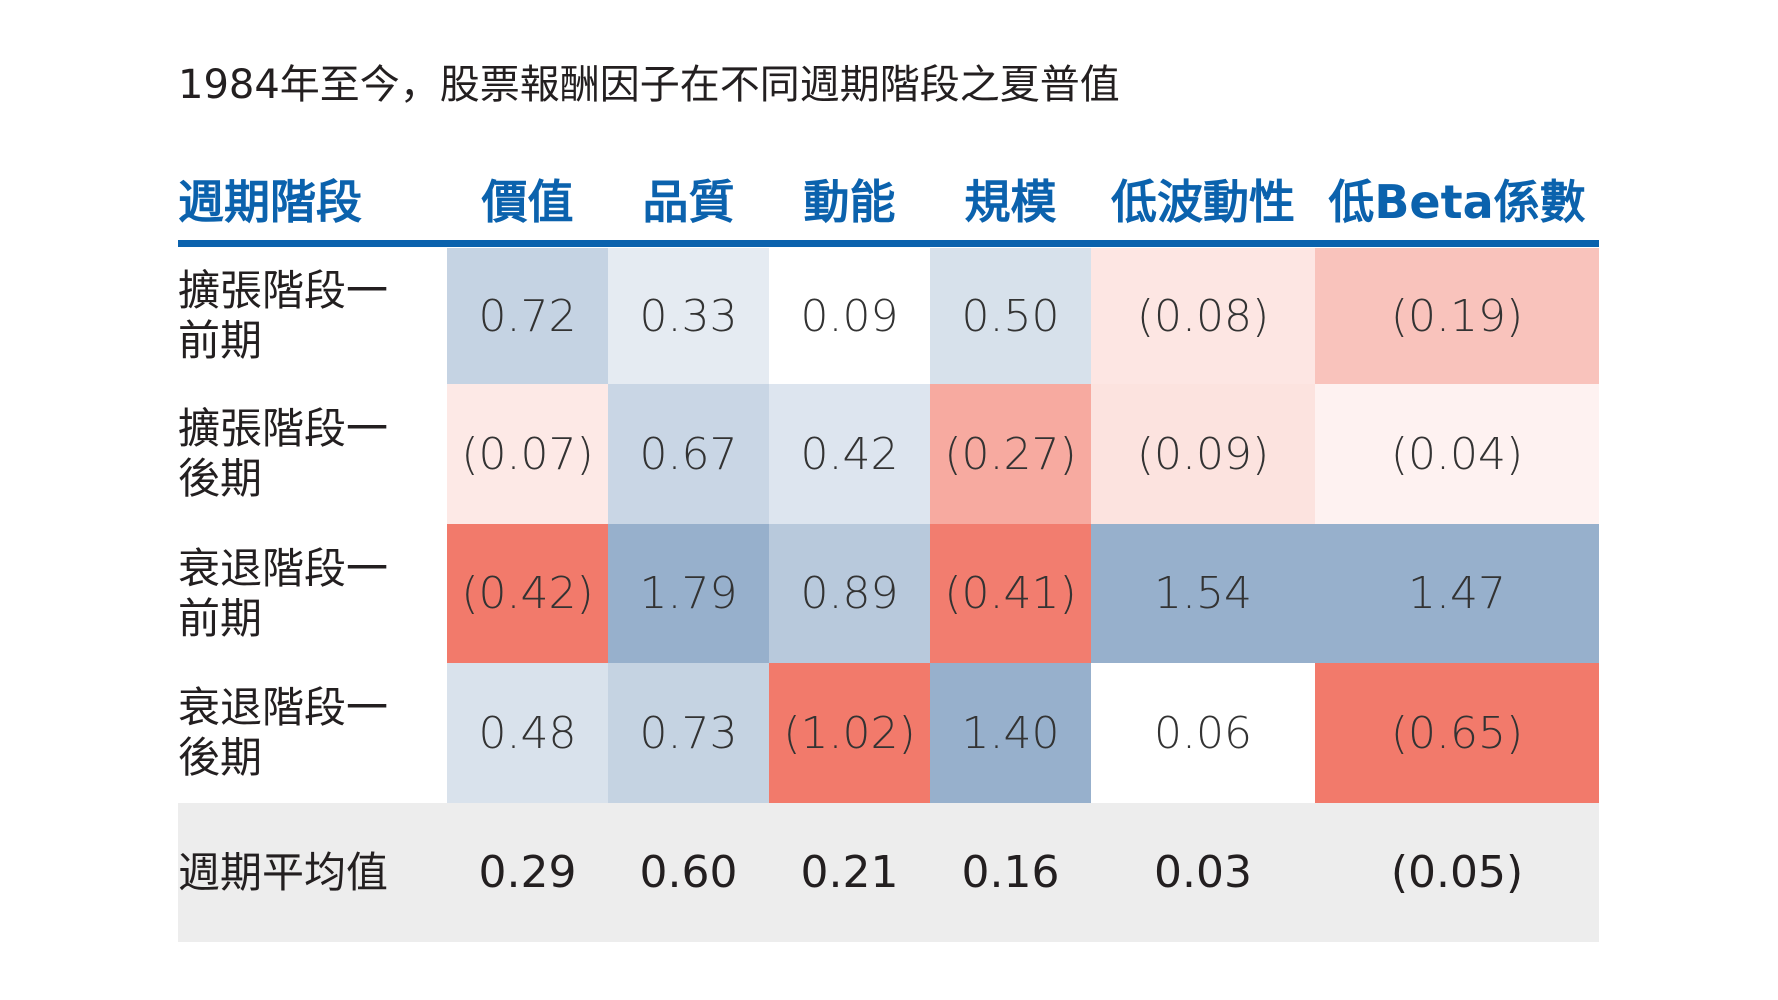 This screenshot has width=1778, height=1000. I want to click on table-row: 擴張階段一 前期 0.72 0.33 0.09 0.50 (0.08) (0.19), so click(888, 316).